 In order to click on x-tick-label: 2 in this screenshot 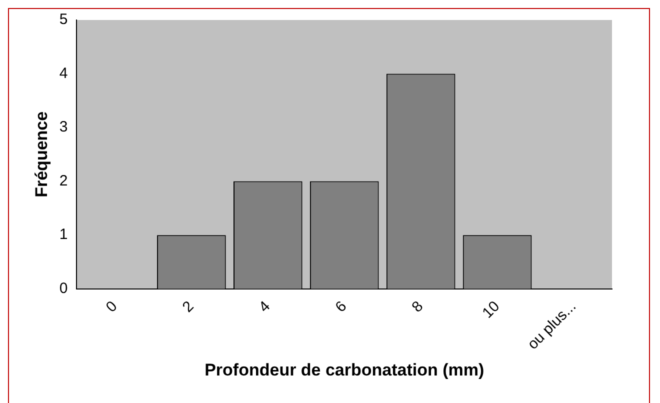, I will do `click(188, 307)`.